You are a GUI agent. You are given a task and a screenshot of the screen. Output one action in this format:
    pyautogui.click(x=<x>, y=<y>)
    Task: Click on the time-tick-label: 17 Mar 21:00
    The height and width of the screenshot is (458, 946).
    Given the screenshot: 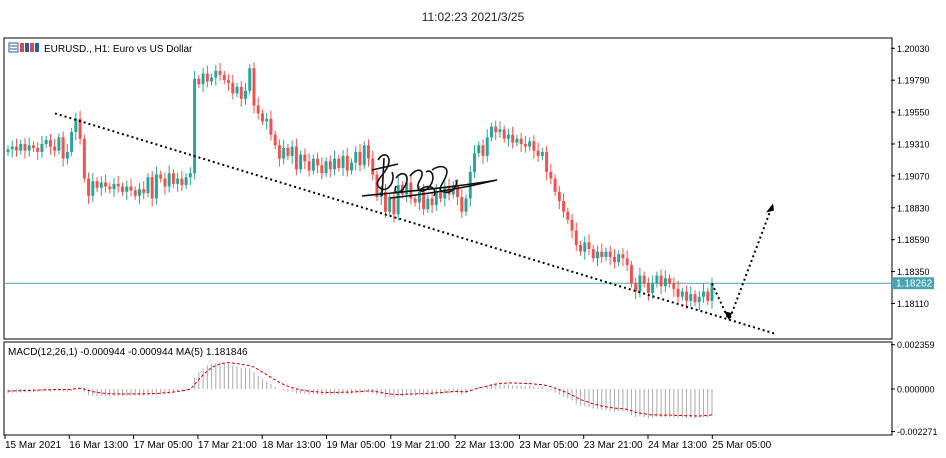 What is the action you would take?
    pyautogui.click(x=227, y=445)
    